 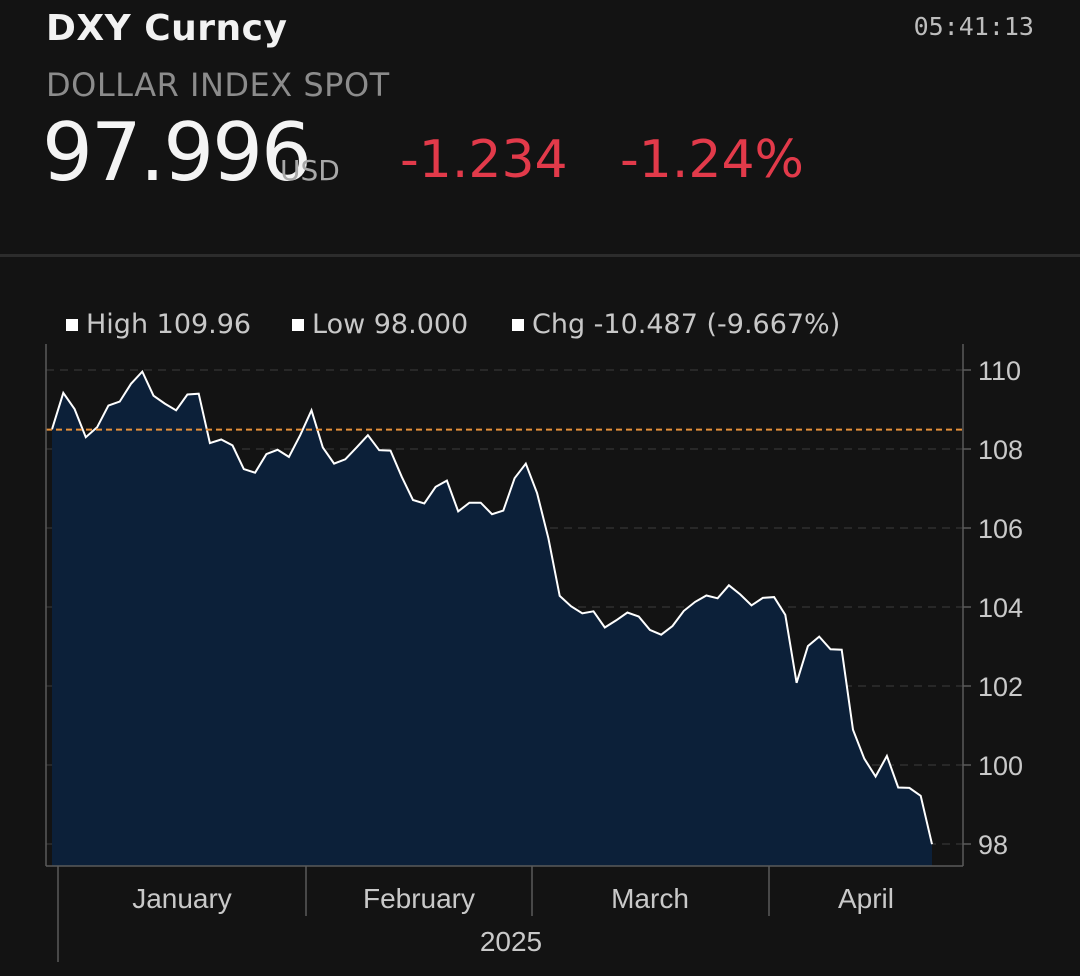 I want to click on y-tick-label: 100, so click(x=1000, y=766).